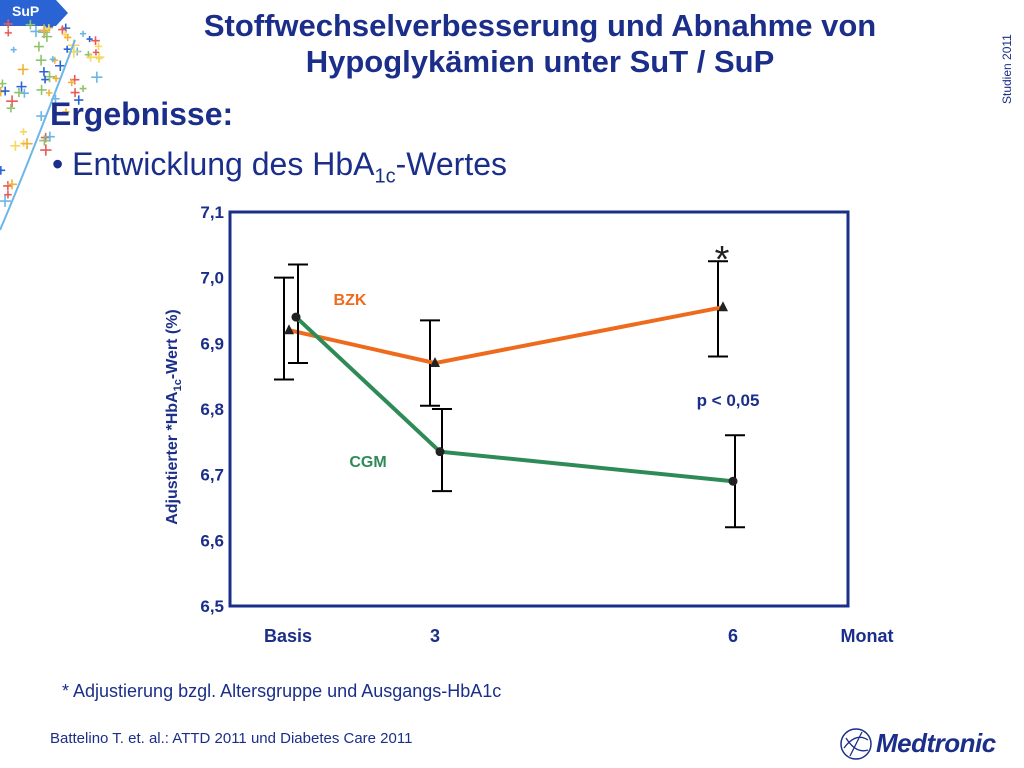 This screenshot has width=1024, height=768. What do you see at coordinates (435, 636) in the screenshot?
I see `x-tick-label: 3` at bounding box center [435, 636].